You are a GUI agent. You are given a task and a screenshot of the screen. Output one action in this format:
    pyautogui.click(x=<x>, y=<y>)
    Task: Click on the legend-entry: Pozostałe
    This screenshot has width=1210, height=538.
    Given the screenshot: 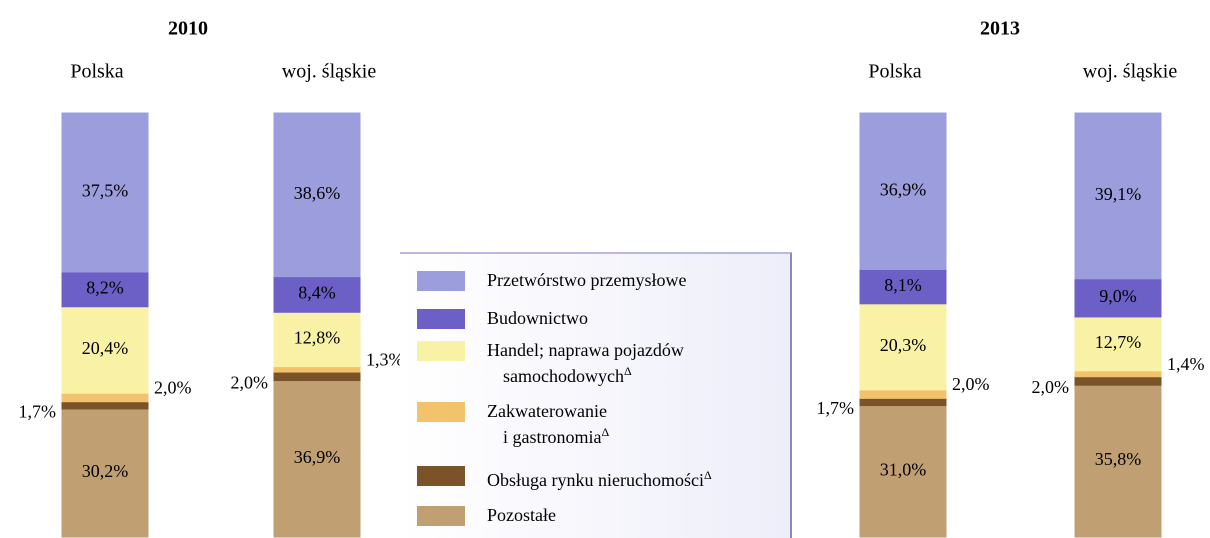 What is the action you would take?
    pyautogui.click(x=486, y=515)
    